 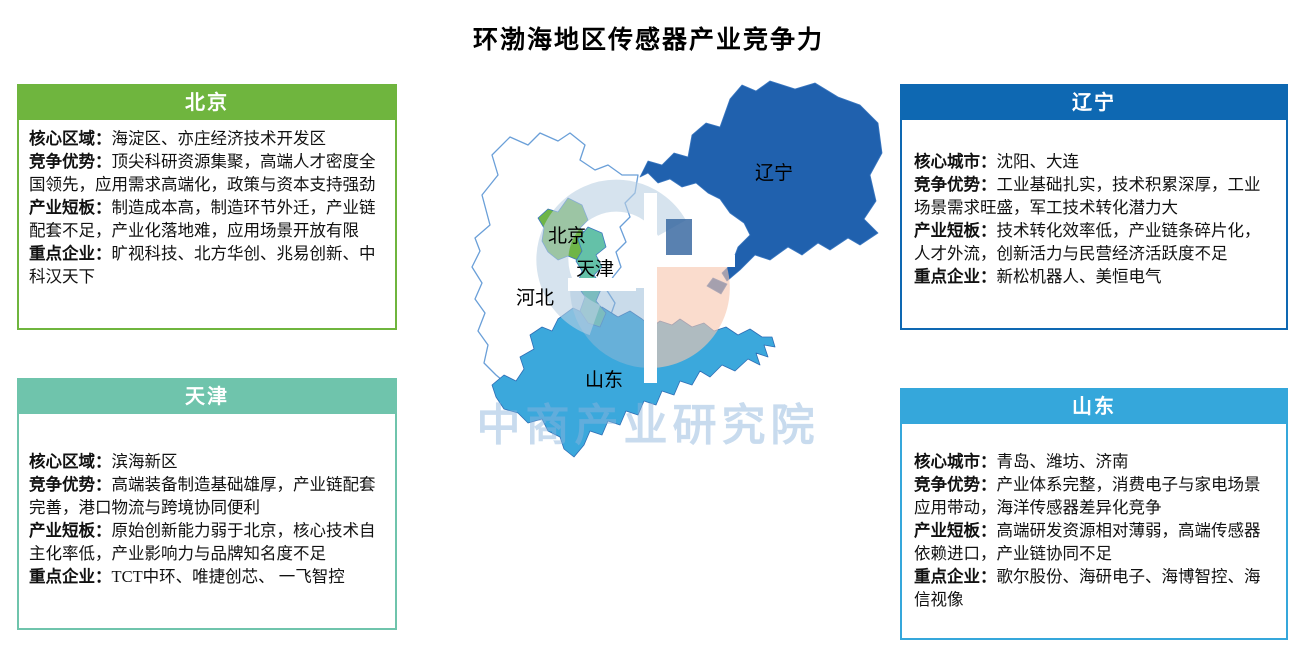 What do you see at coordinates (1038, 161) in the screenshot?
I see `field-value: 沈阳、大连` at bounding box center [1038, 161].